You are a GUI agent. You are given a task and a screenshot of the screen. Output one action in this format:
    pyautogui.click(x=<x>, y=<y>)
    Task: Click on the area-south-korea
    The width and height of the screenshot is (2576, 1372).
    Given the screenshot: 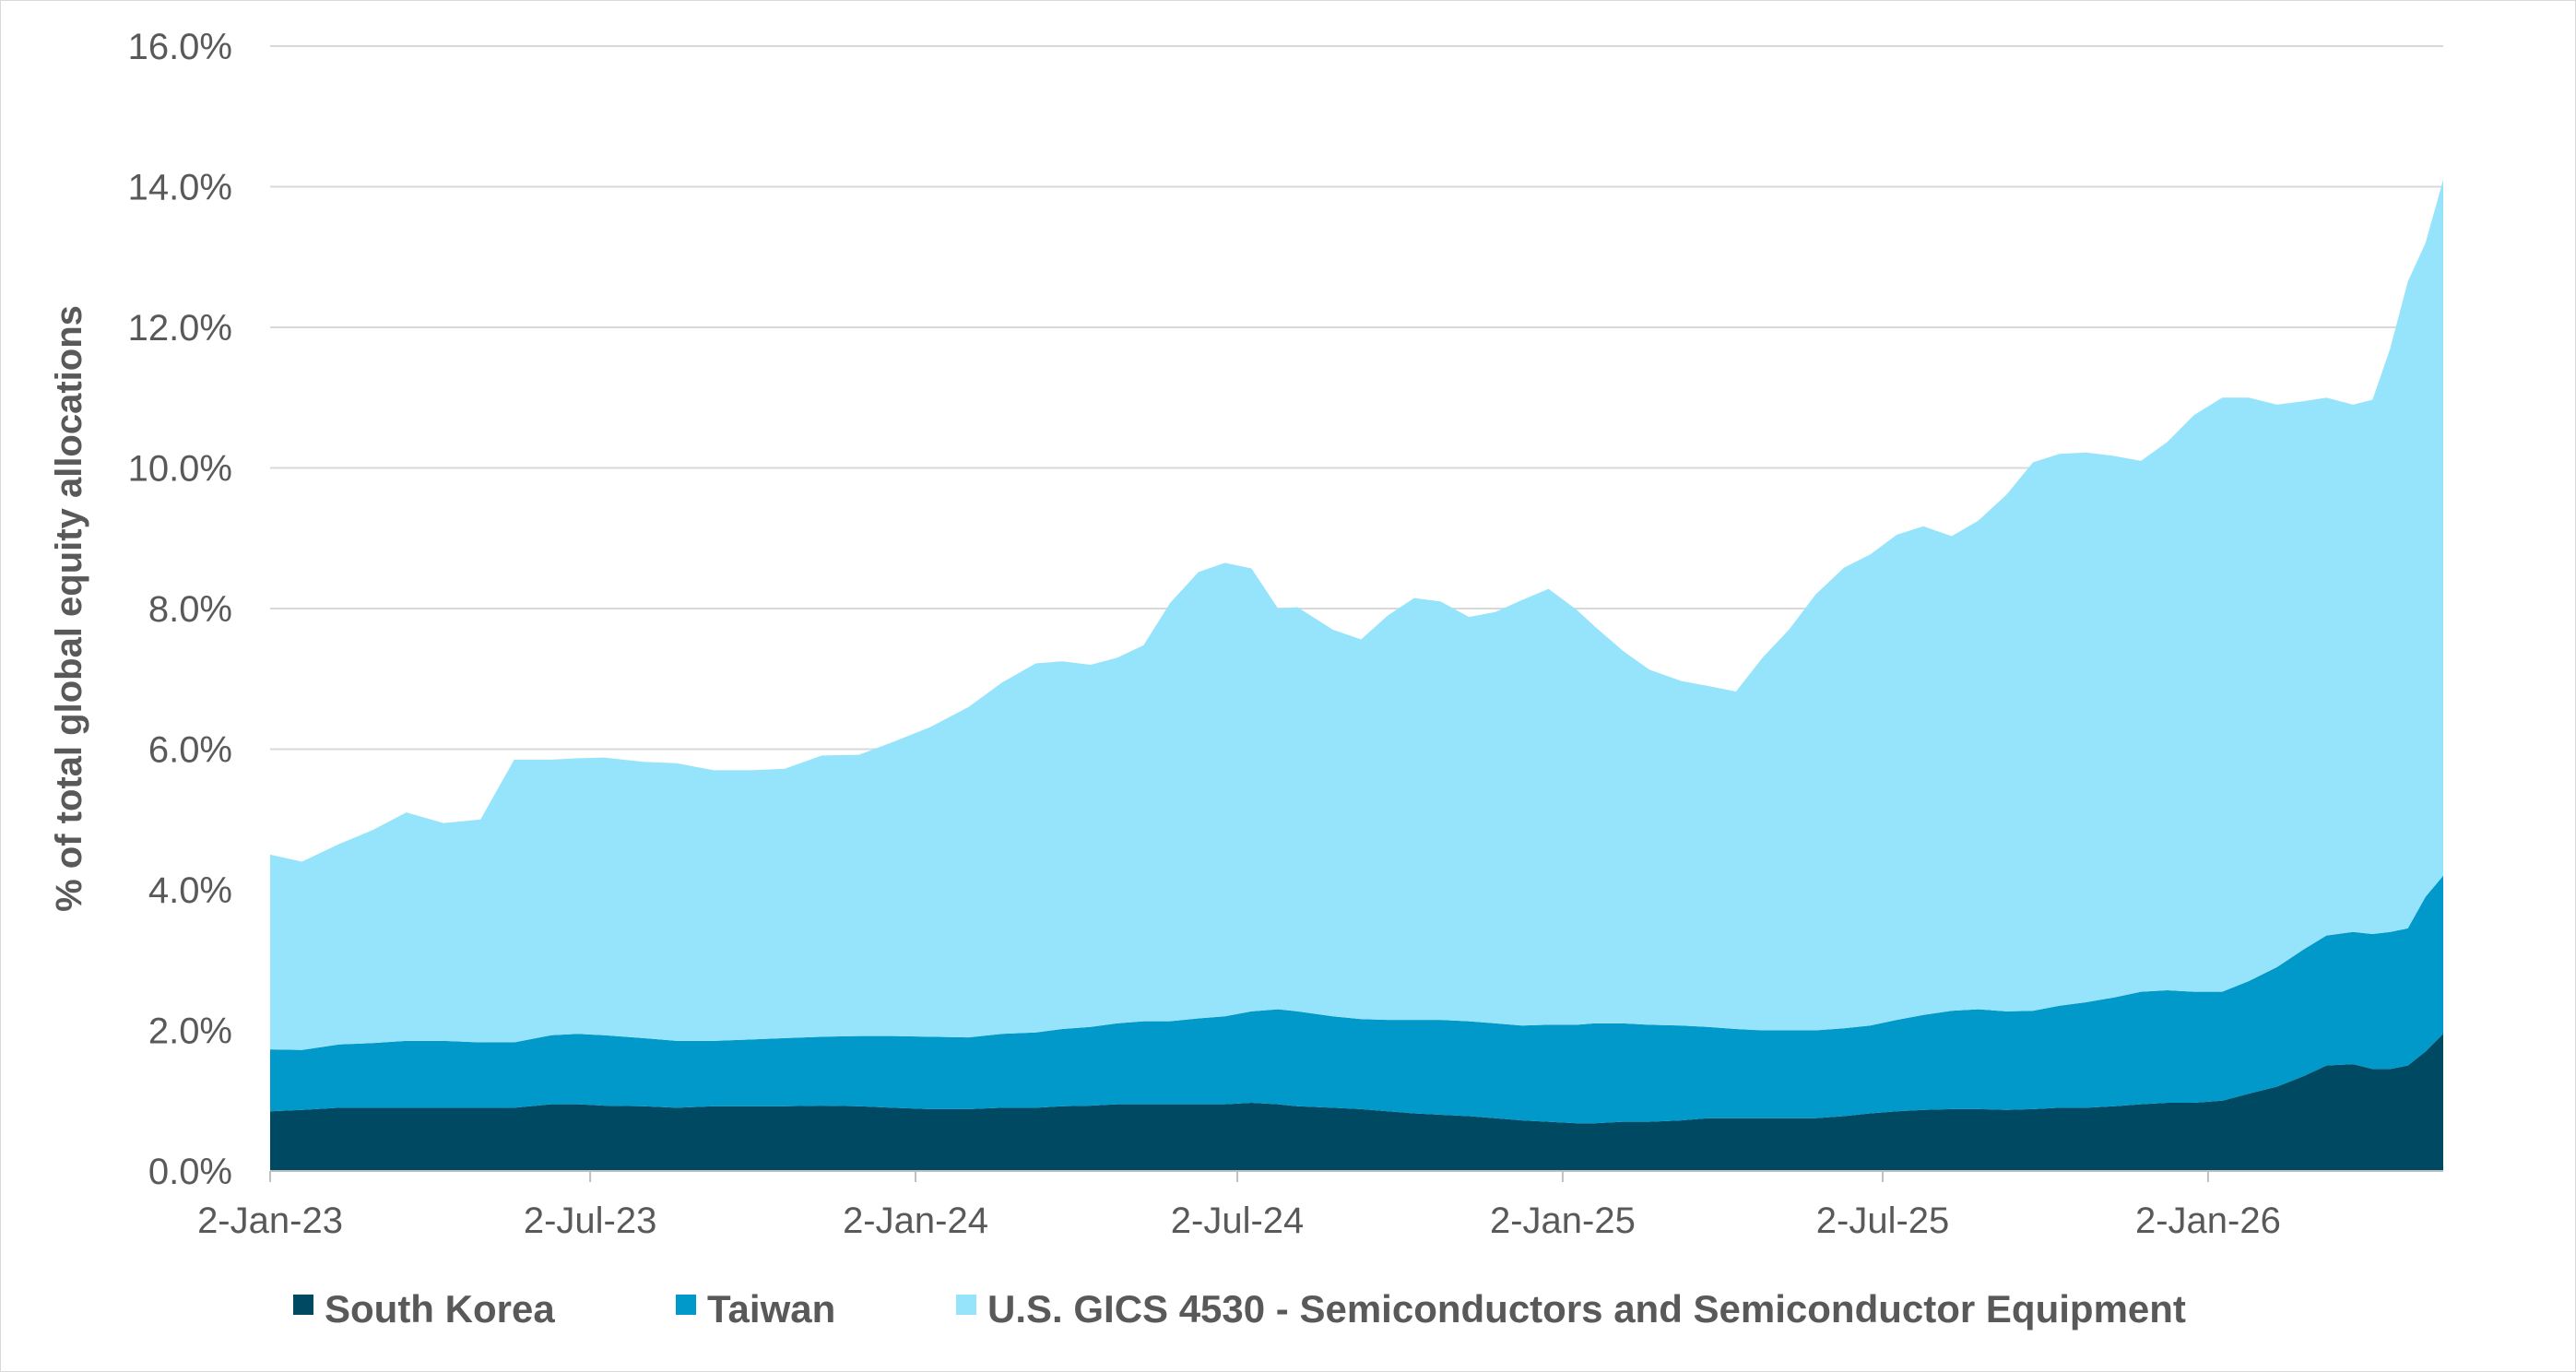 What is the action you would take?
    pyautogui.click(x=1356, y=1102)
    